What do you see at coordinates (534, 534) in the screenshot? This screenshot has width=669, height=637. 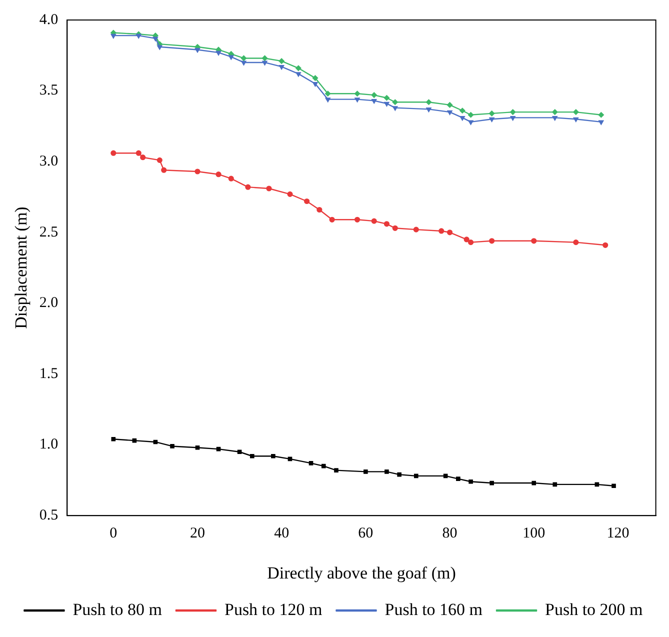 I see `x-tick-label: 100` at bounding box center [534, 534].